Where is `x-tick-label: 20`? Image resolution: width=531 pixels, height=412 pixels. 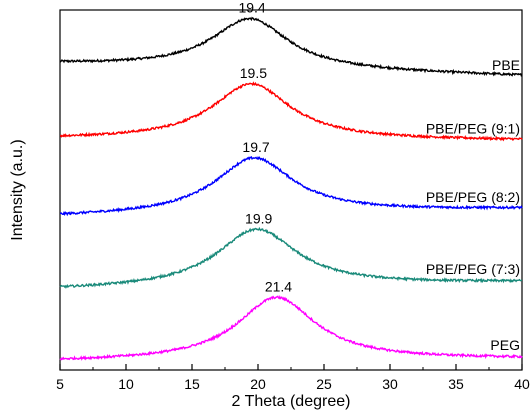 x-tick-label: 20 is located at coordinates (258, 384).